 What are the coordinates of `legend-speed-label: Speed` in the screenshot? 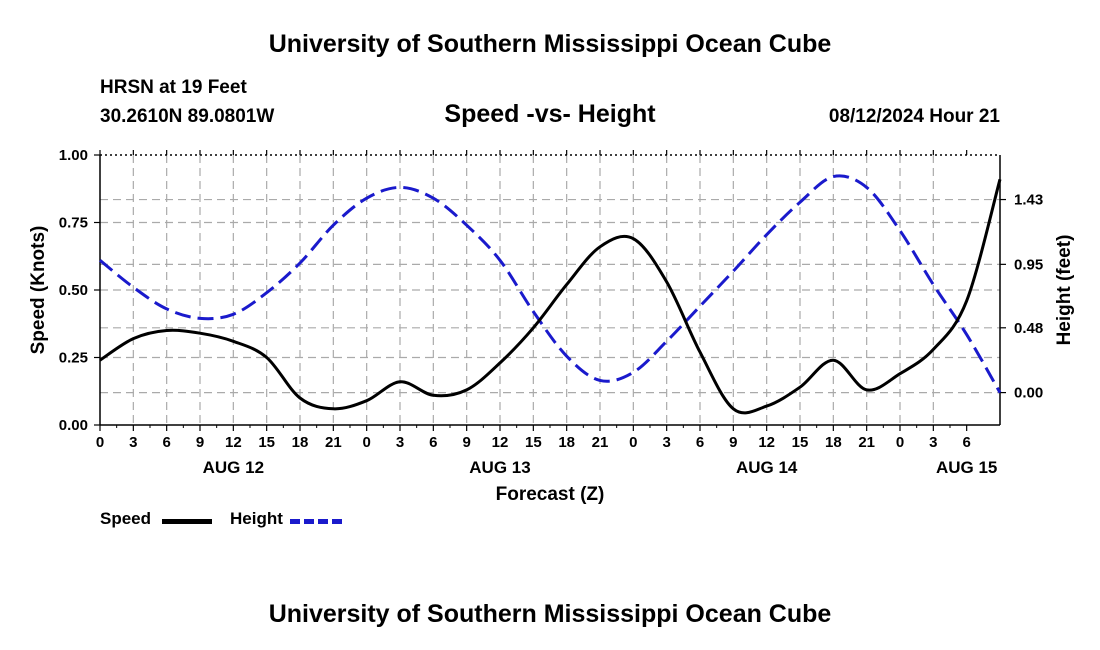 It's located at (126, 518).